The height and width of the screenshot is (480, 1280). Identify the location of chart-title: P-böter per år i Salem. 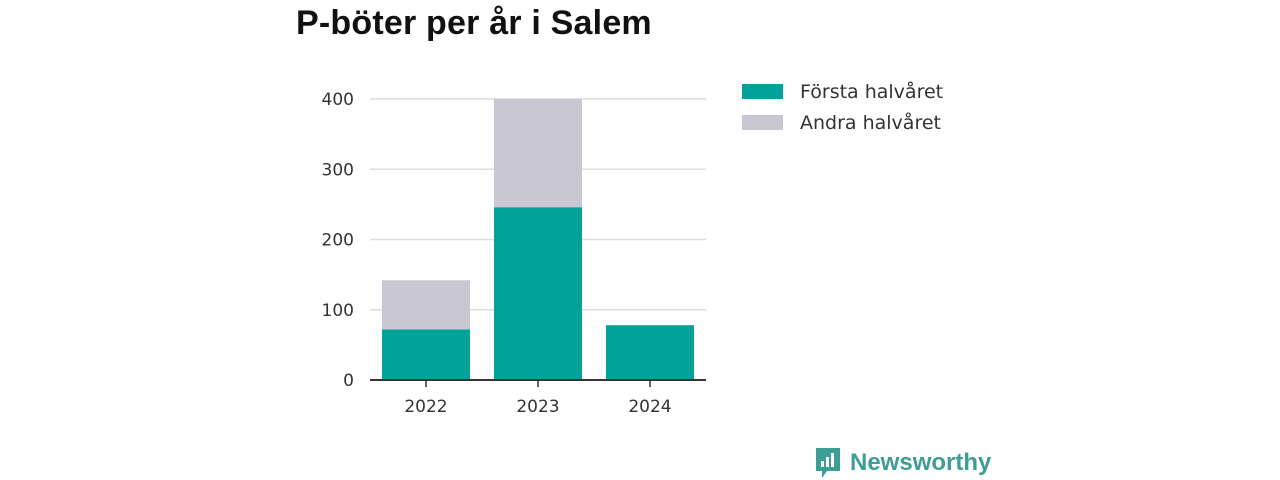
(474, 23).